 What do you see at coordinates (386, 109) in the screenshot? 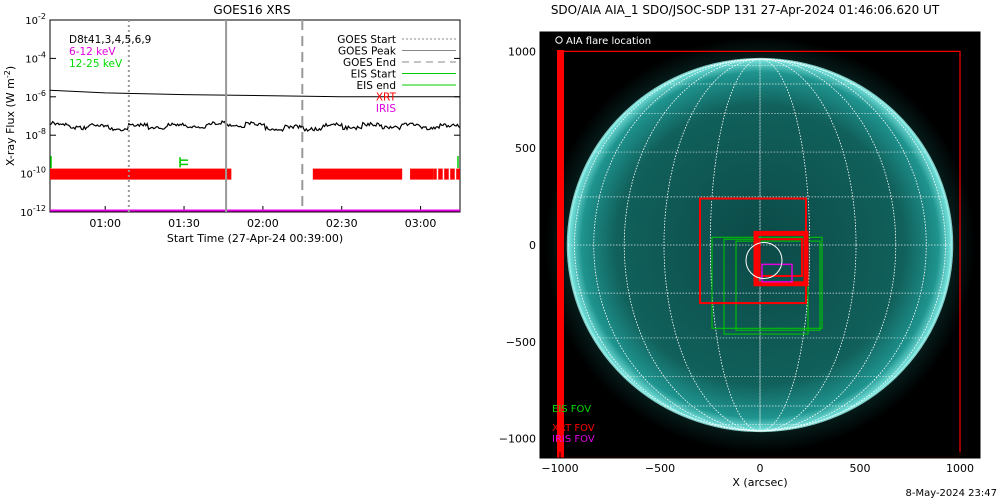
I see `goes-legend-label: IRIS` at bounding box center [386, 109].